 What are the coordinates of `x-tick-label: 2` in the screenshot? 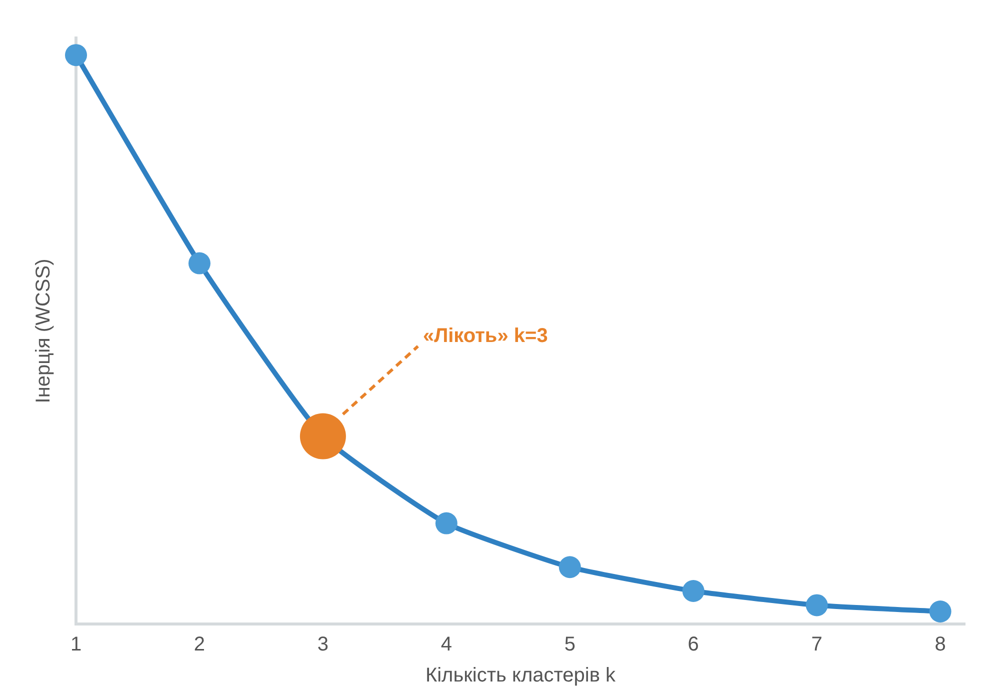 It's located at (200, 645).